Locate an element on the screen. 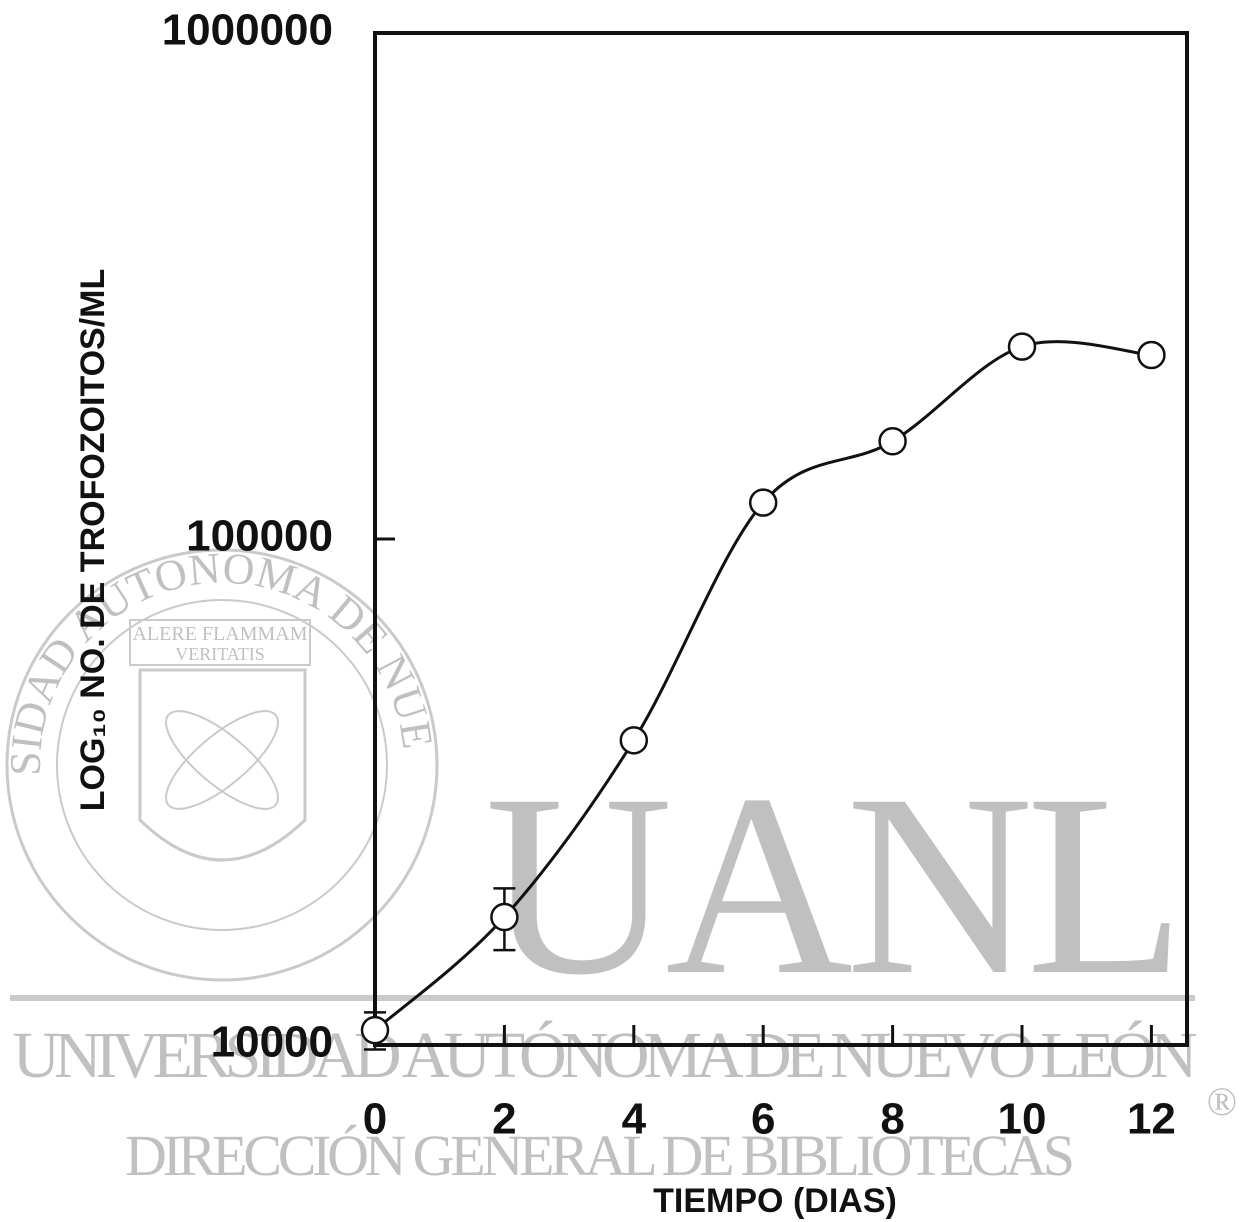 This screenshot has width=1242, height=1222. watermark-line: UNIVERSIDAD AUTÓNOMA DE NUEVO LEÓN is located at coordinates (605, 1055).